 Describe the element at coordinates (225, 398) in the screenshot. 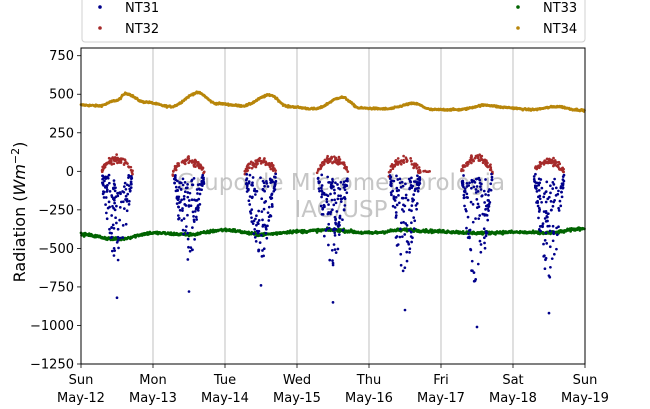

I see `x-tick-label-date: May-14` at that location.